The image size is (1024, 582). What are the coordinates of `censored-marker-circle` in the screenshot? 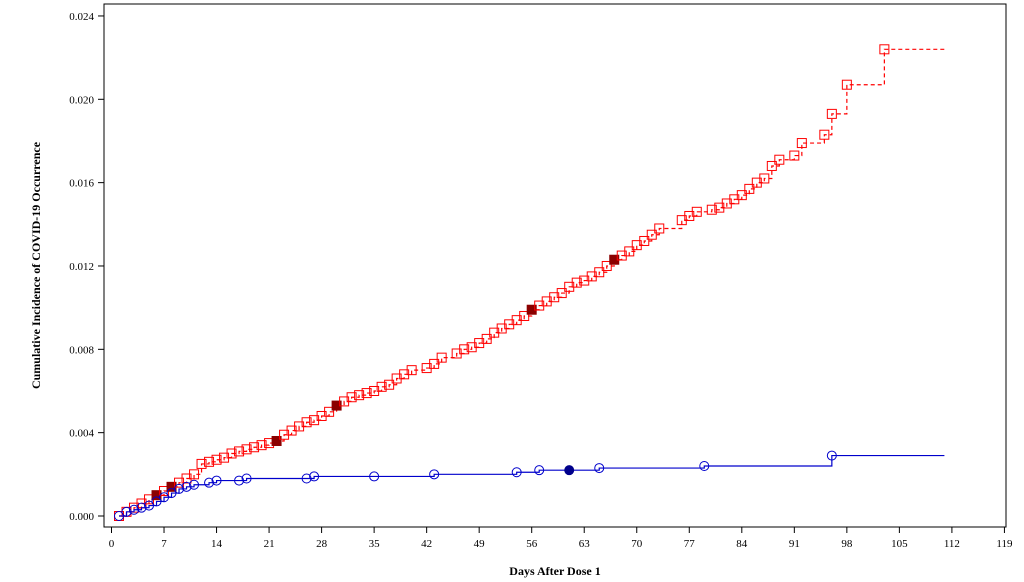 It's located at (569, 470).